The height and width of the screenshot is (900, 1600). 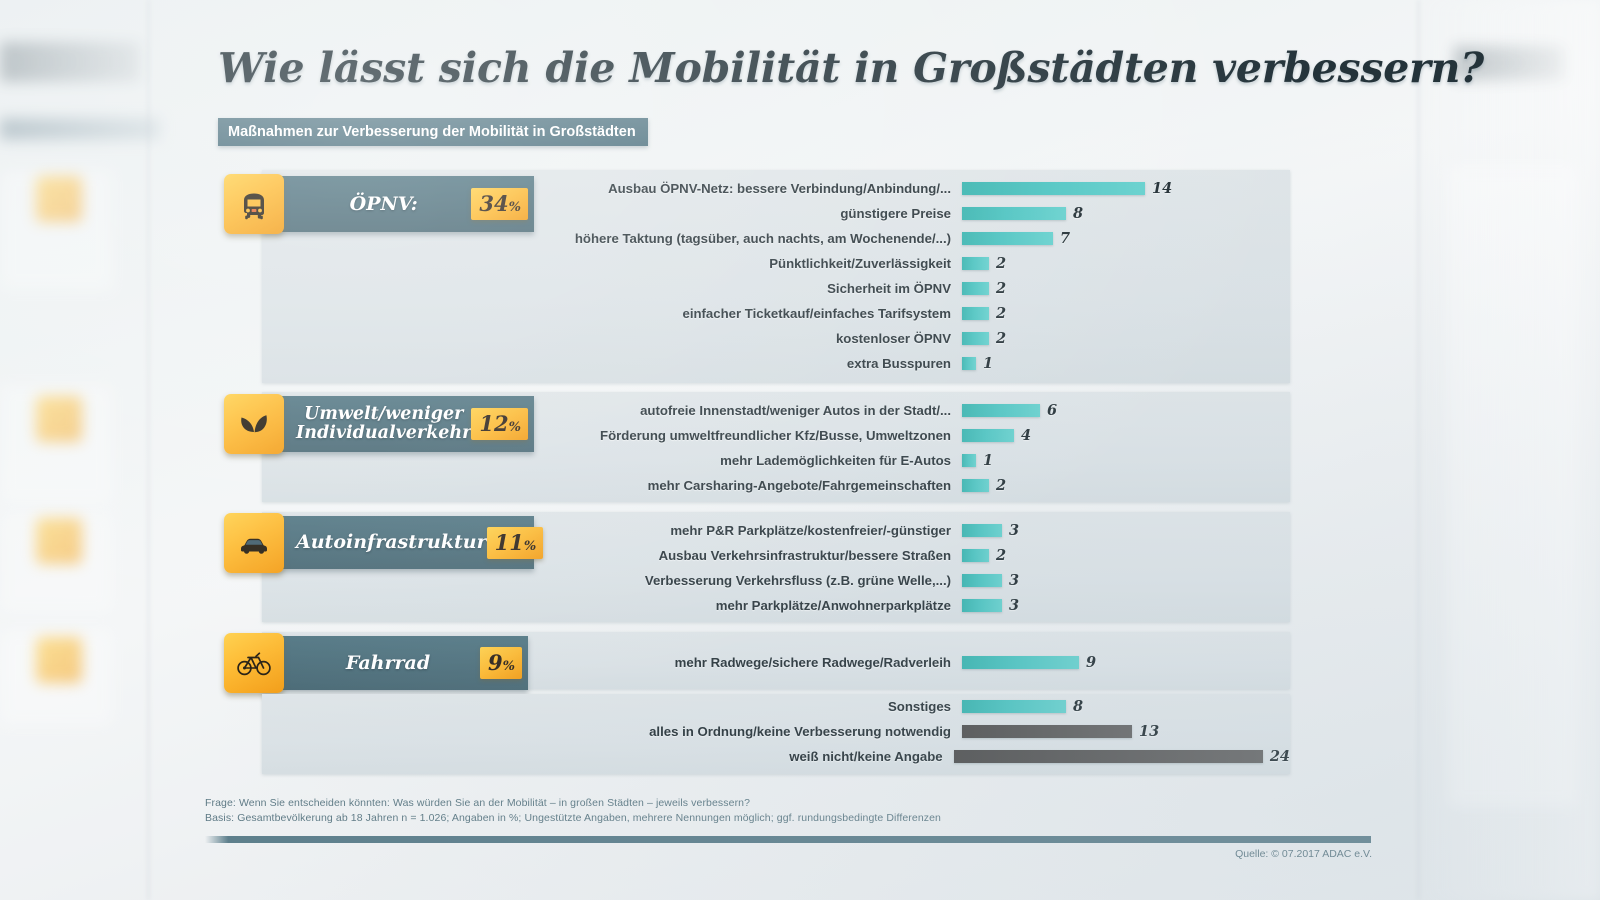 I want to click on bar-value: 9, so click(x=1091, y=662).